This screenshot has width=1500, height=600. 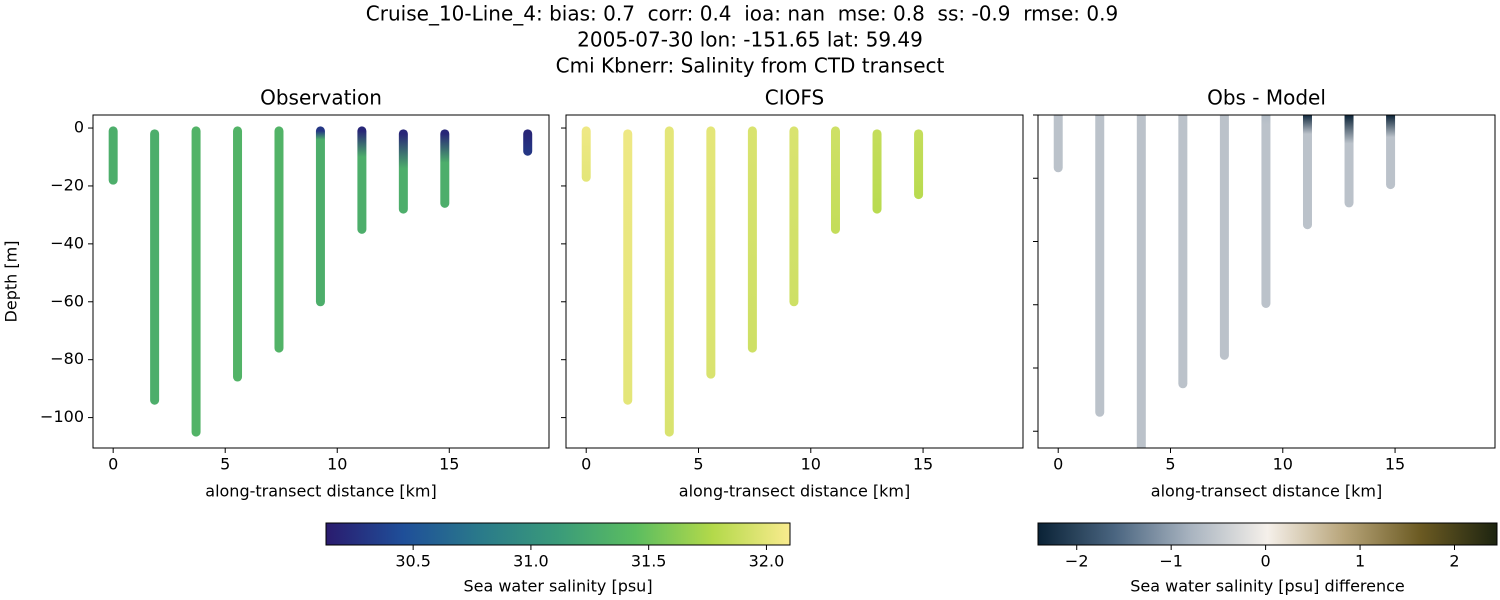 I want to click on colorbar-tick-label: −1, so click(x=1171, y=561).